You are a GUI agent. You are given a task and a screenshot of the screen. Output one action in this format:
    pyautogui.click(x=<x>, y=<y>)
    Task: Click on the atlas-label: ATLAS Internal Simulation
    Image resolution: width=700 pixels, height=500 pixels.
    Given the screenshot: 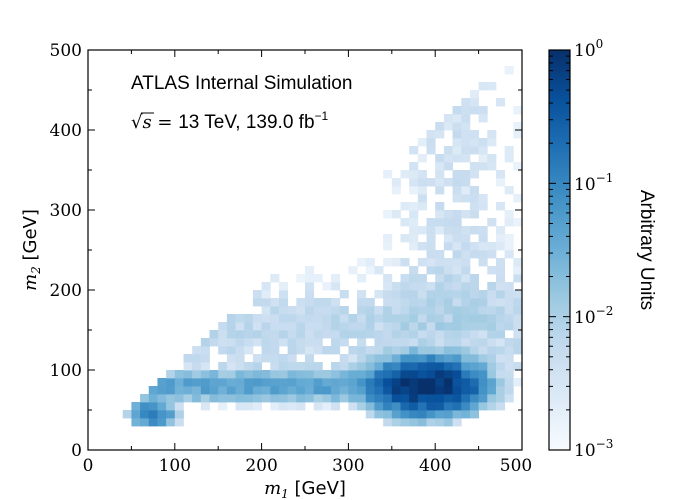 What is the action you would take?
    pyautogui.click(x=241, y=83)
    